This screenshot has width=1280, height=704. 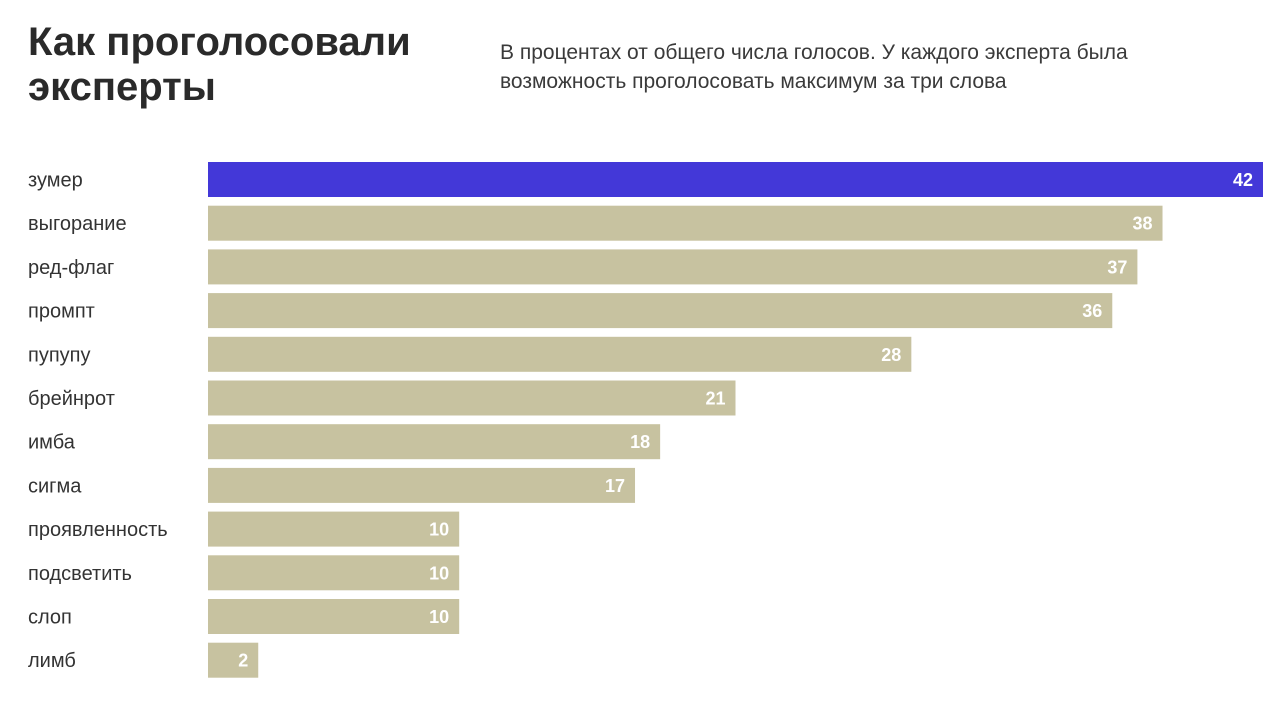 I want to click on category-label: слоп, so click(x=50, y=618).